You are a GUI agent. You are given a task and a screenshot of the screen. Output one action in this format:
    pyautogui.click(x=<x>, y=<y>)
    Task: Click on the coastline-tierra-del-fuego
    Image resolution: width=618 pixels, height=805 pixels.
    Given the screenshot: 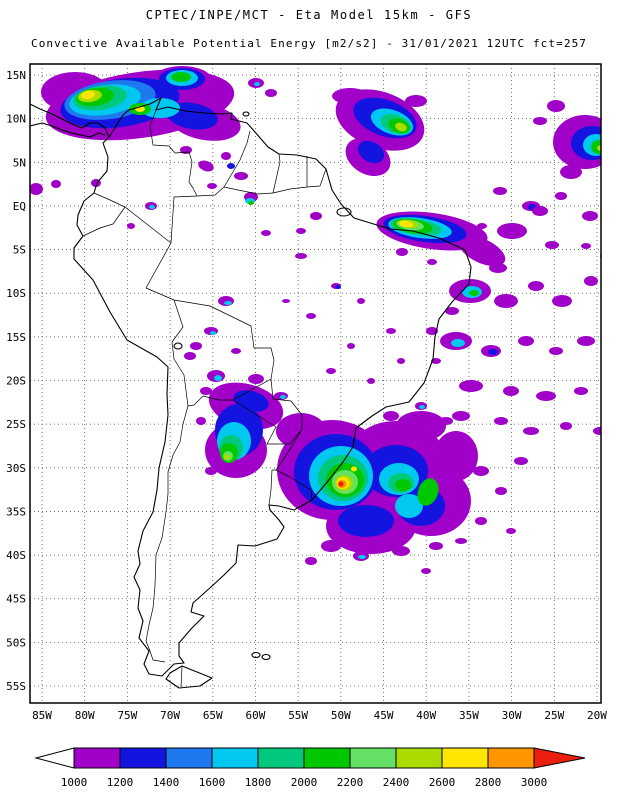 What is the action you would take?
    pyautogui.click(x=189, y=677)
    